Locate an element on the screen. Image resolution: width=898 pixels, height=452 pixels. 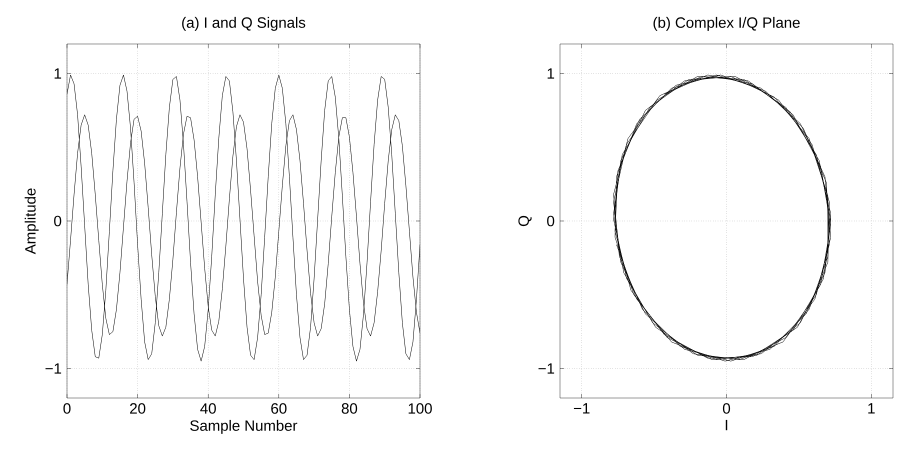
chart-title: (b) Complex I/Q Plane is located at coordinates (727, 23).